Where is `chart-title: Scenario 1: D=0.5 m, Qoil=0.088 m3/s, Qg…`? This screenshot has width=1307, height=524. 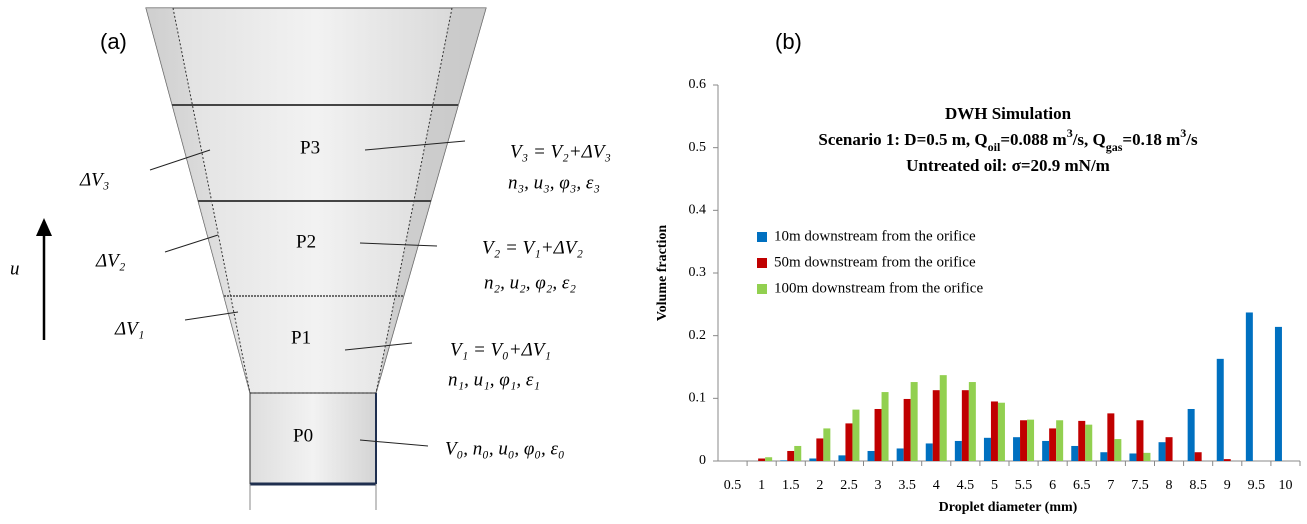 chart-title: Scenario 1: D=0.5 m, Qoil=0.088 m3/s, Qg… is located at coordinates (1008, 140).